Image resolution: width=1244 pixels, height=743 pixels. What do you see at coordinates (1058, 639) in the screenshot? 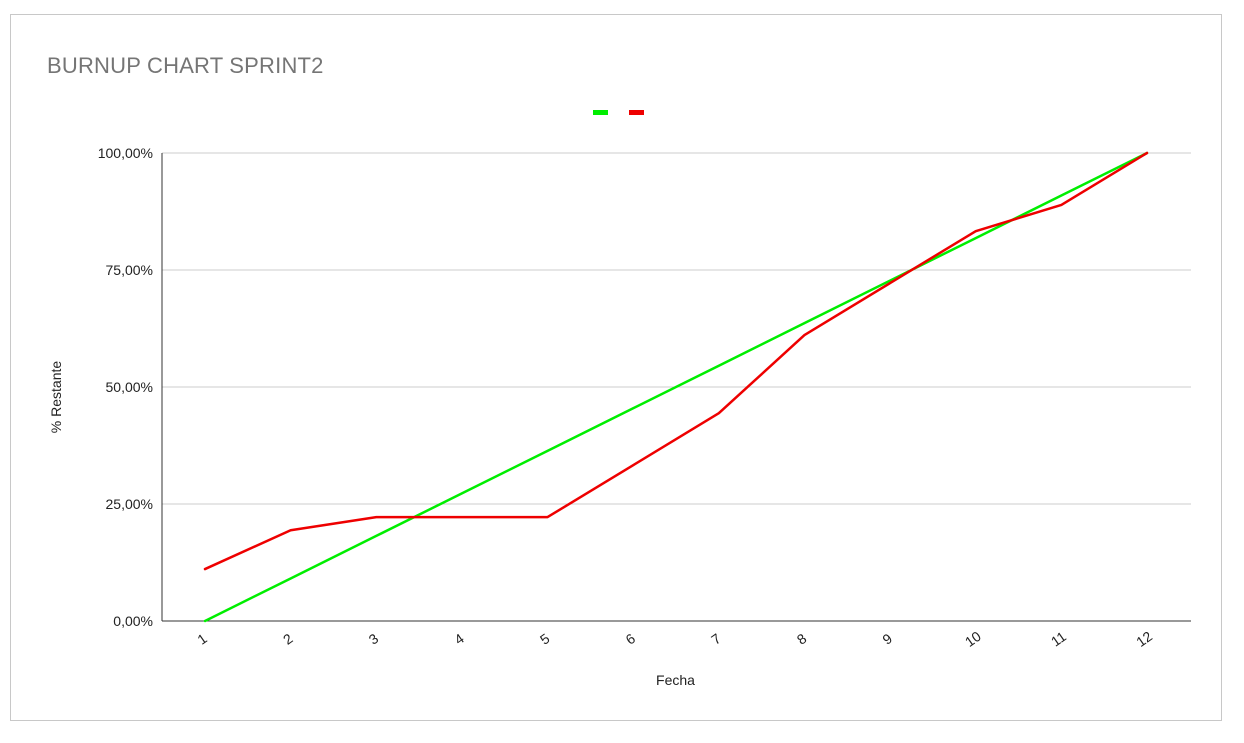
I see `x-tick-label: 11` at bounding box center [1058, 639].